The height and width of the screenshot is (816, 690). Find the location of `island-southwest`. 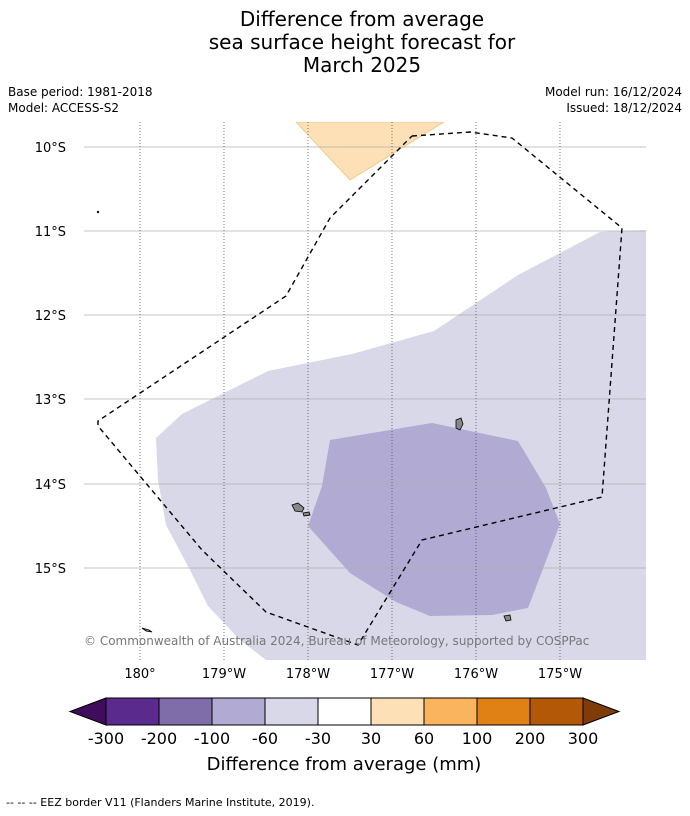

island-southwest is located at coordinates (147, 630).